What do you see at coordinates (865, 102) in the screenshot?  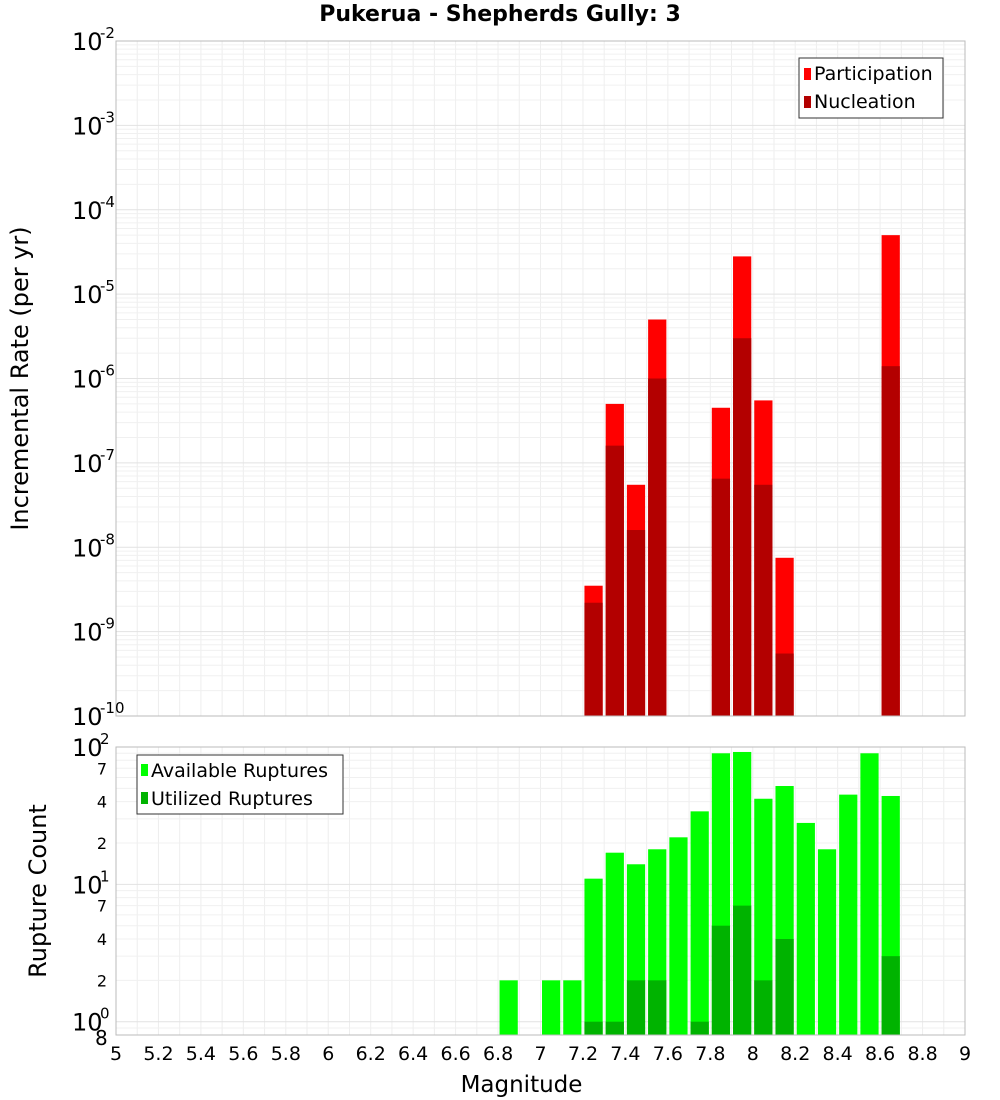 I see `nucleation-legend-label: Nucleation` at bounding box center [865, 102].